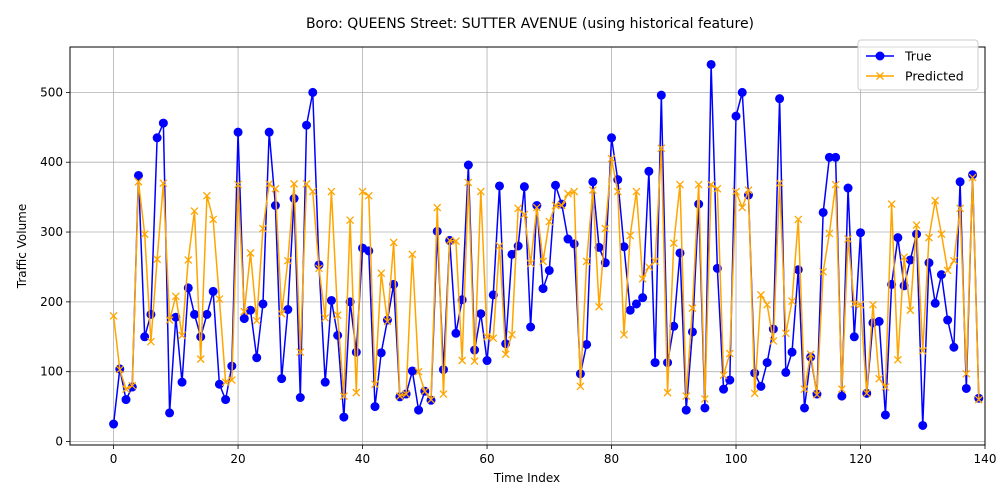  I want to click on y-tick-label: 400, so click(51, 162).